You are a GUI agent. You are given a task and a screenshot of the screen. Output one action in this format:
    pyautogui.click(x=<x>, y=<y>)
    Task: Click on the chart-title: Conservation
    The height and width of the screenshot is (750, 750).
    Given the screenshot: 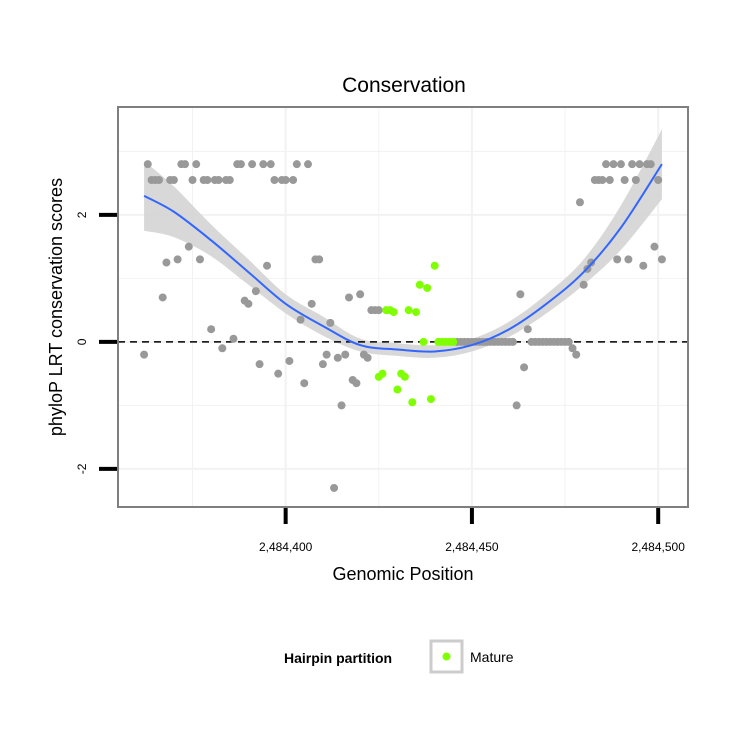 What is the action you would take?
    pyautogui.click(x=404, y=85)
    